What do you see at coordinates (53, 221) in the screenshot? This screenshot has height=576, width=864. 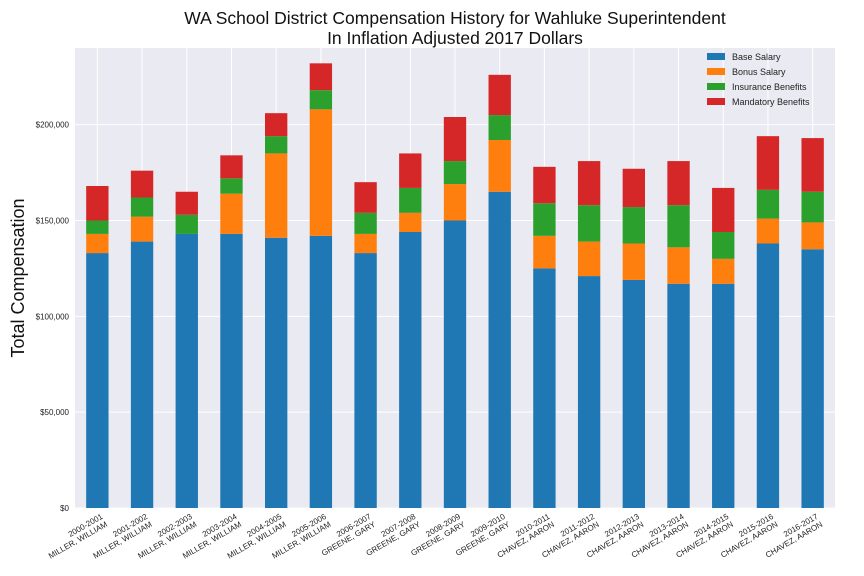 I see `y-tick-label: $150,000` at bounding box center [53, 221].